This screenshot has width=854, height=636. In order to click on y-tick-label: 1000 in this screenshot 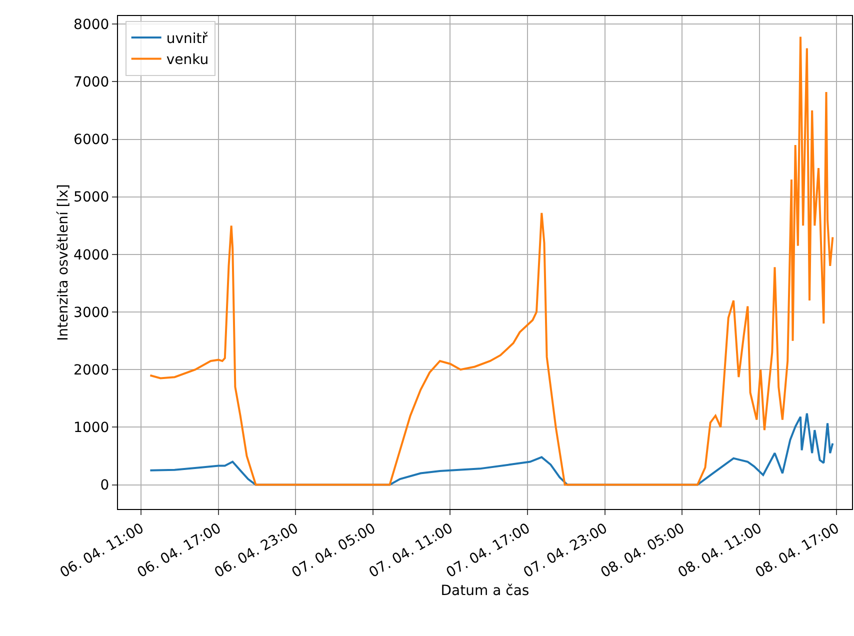, I will do `click(92, 428)`.